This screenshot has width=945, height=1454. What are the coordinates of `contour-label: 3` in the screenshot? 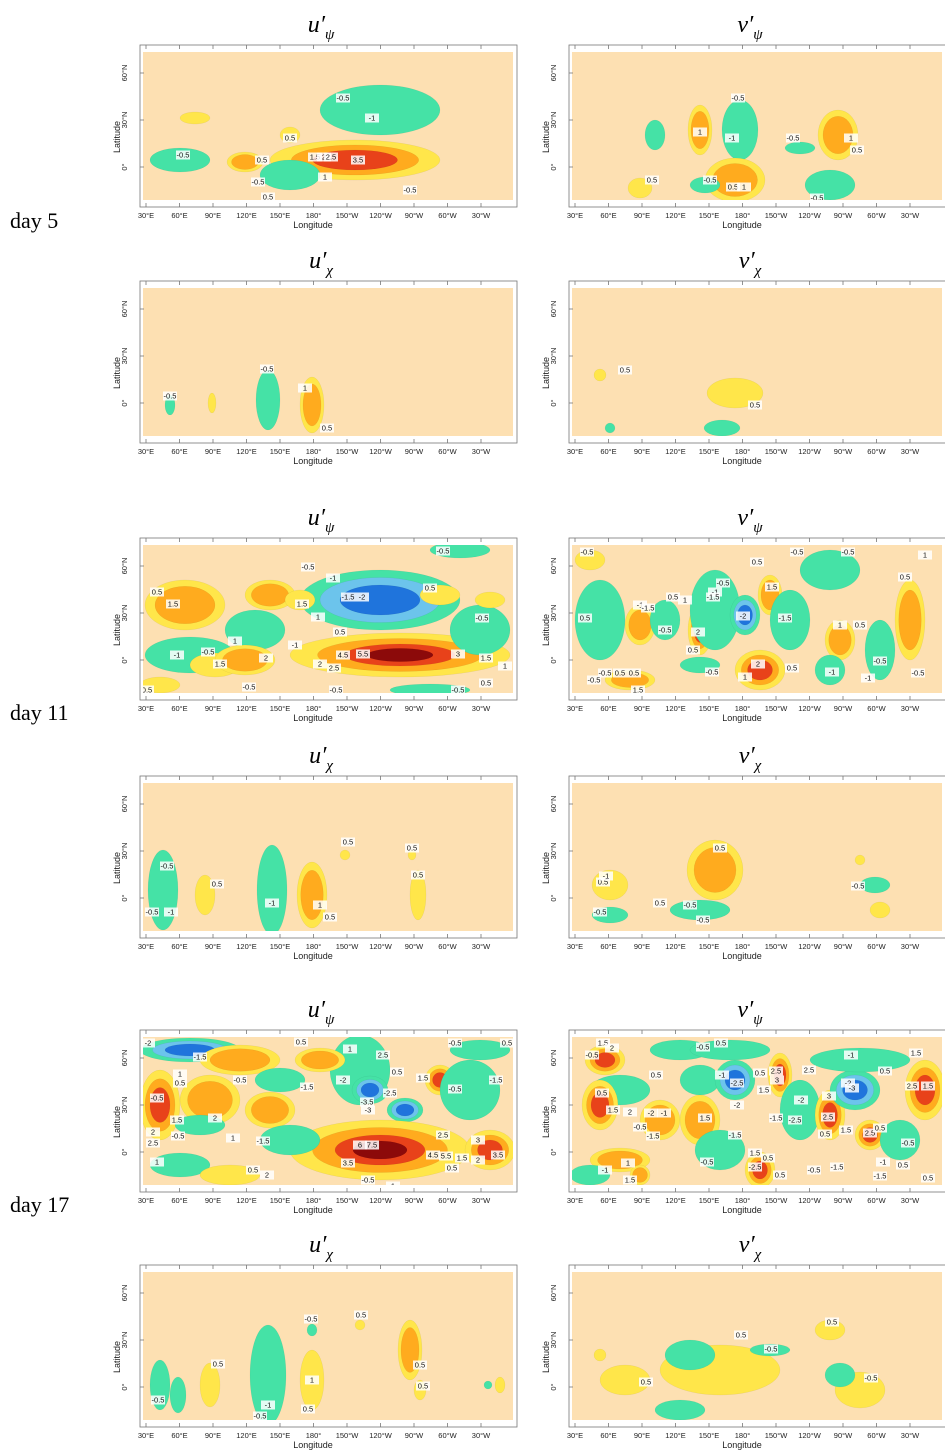 It's located at (777, 1080).